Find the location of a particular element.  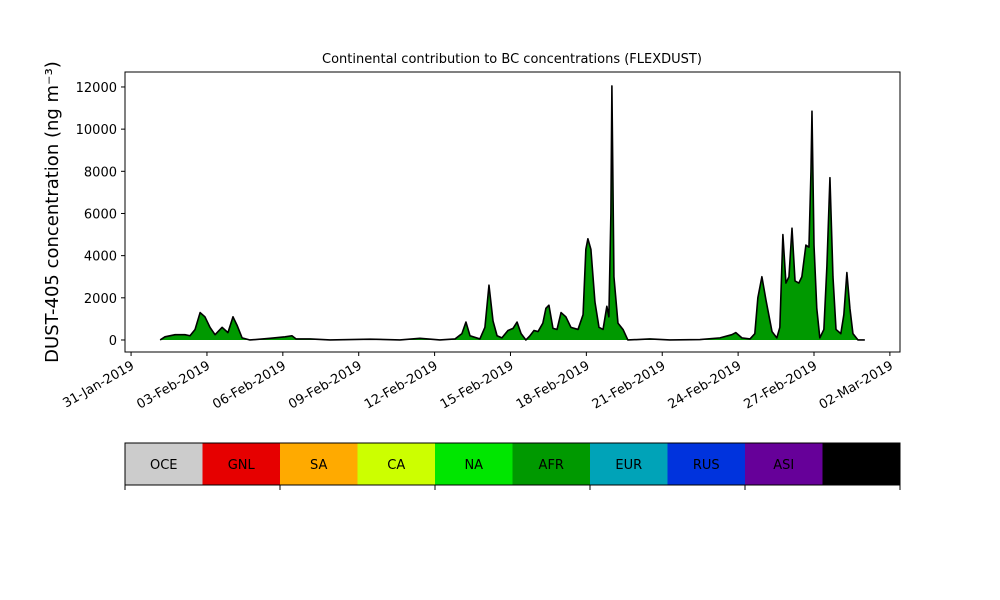

x-tick-label: 18-Feb-2019 is located at coordinates (553, 385).